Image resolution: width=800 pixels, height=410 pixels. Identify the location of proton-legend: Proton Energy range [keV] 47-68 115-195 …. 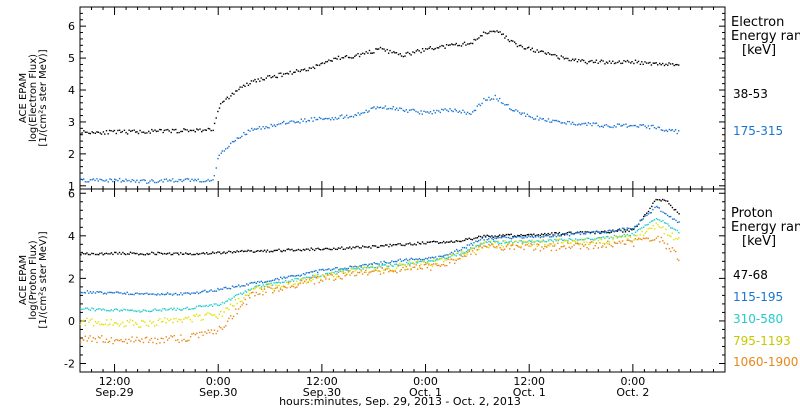
(765, 287).